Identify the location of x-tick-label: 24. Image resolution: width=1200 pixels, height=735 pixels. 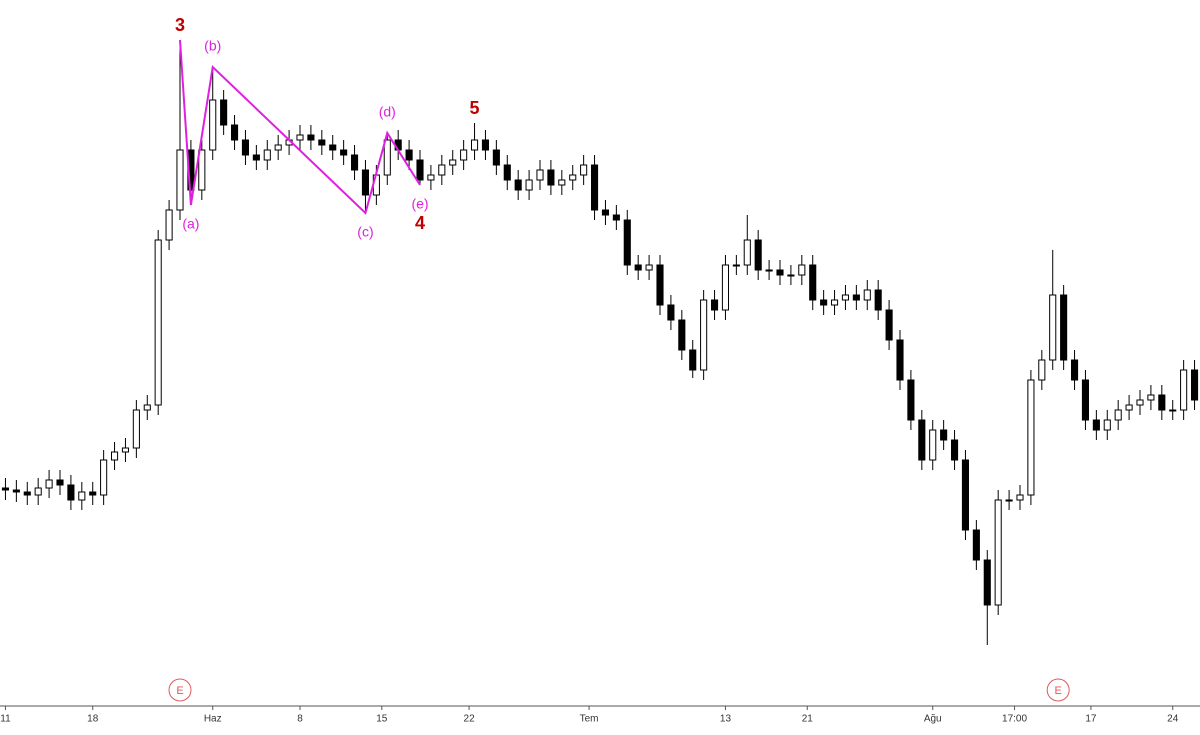
(1173, 719).